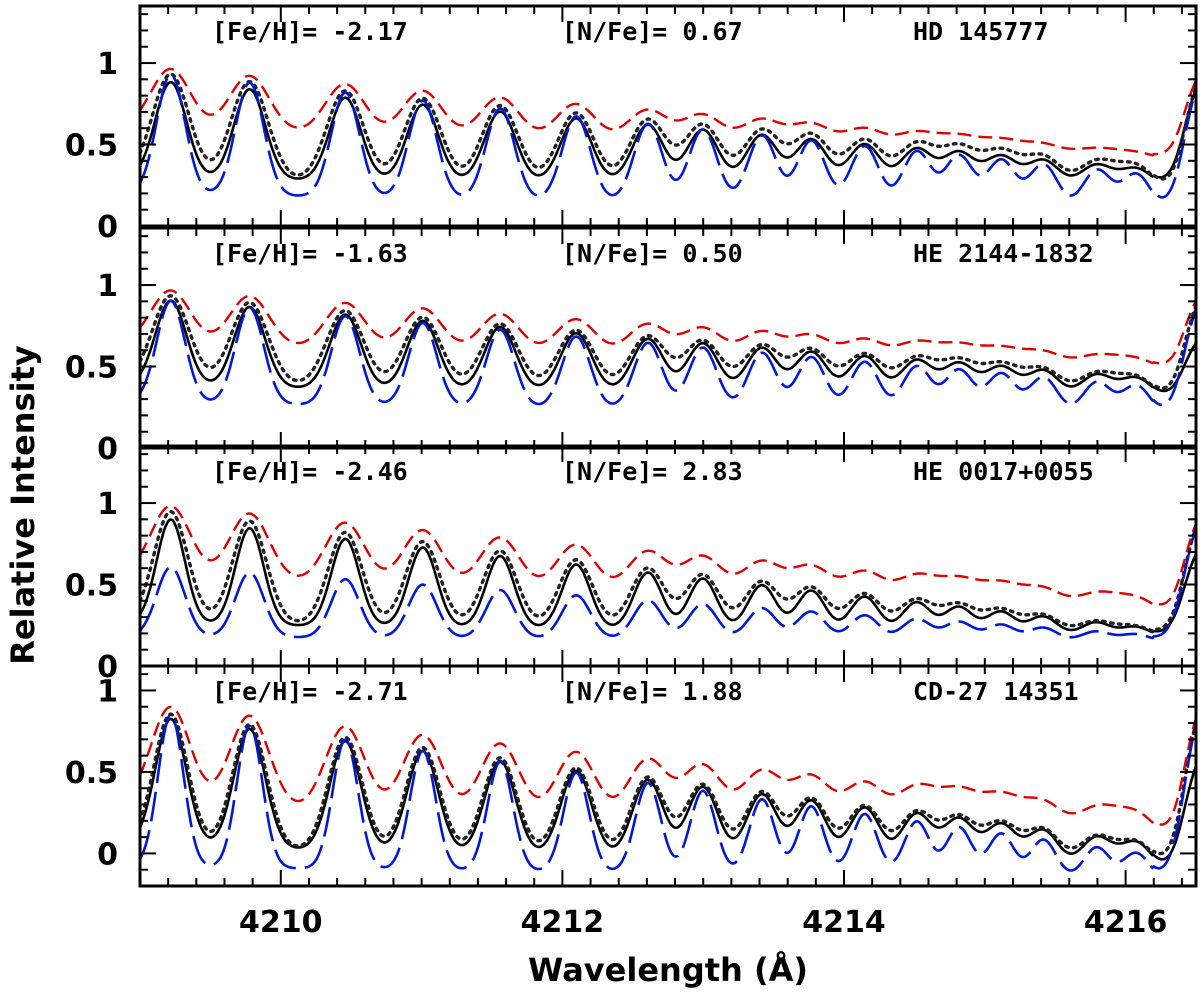 This screenshot has height=1001, width=1200. I want to click on n-fe-annotation: [N/Fe]= 0.67, so click(652, 31).